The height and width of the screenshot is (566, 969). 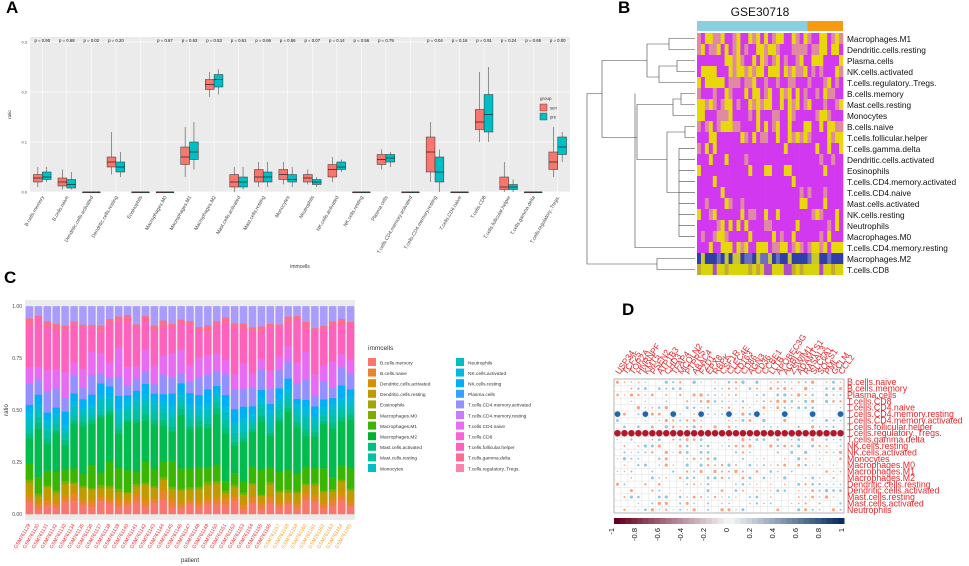 I want to click on row-label: T.cells.CD4.naive, so click(x=881, y=408).